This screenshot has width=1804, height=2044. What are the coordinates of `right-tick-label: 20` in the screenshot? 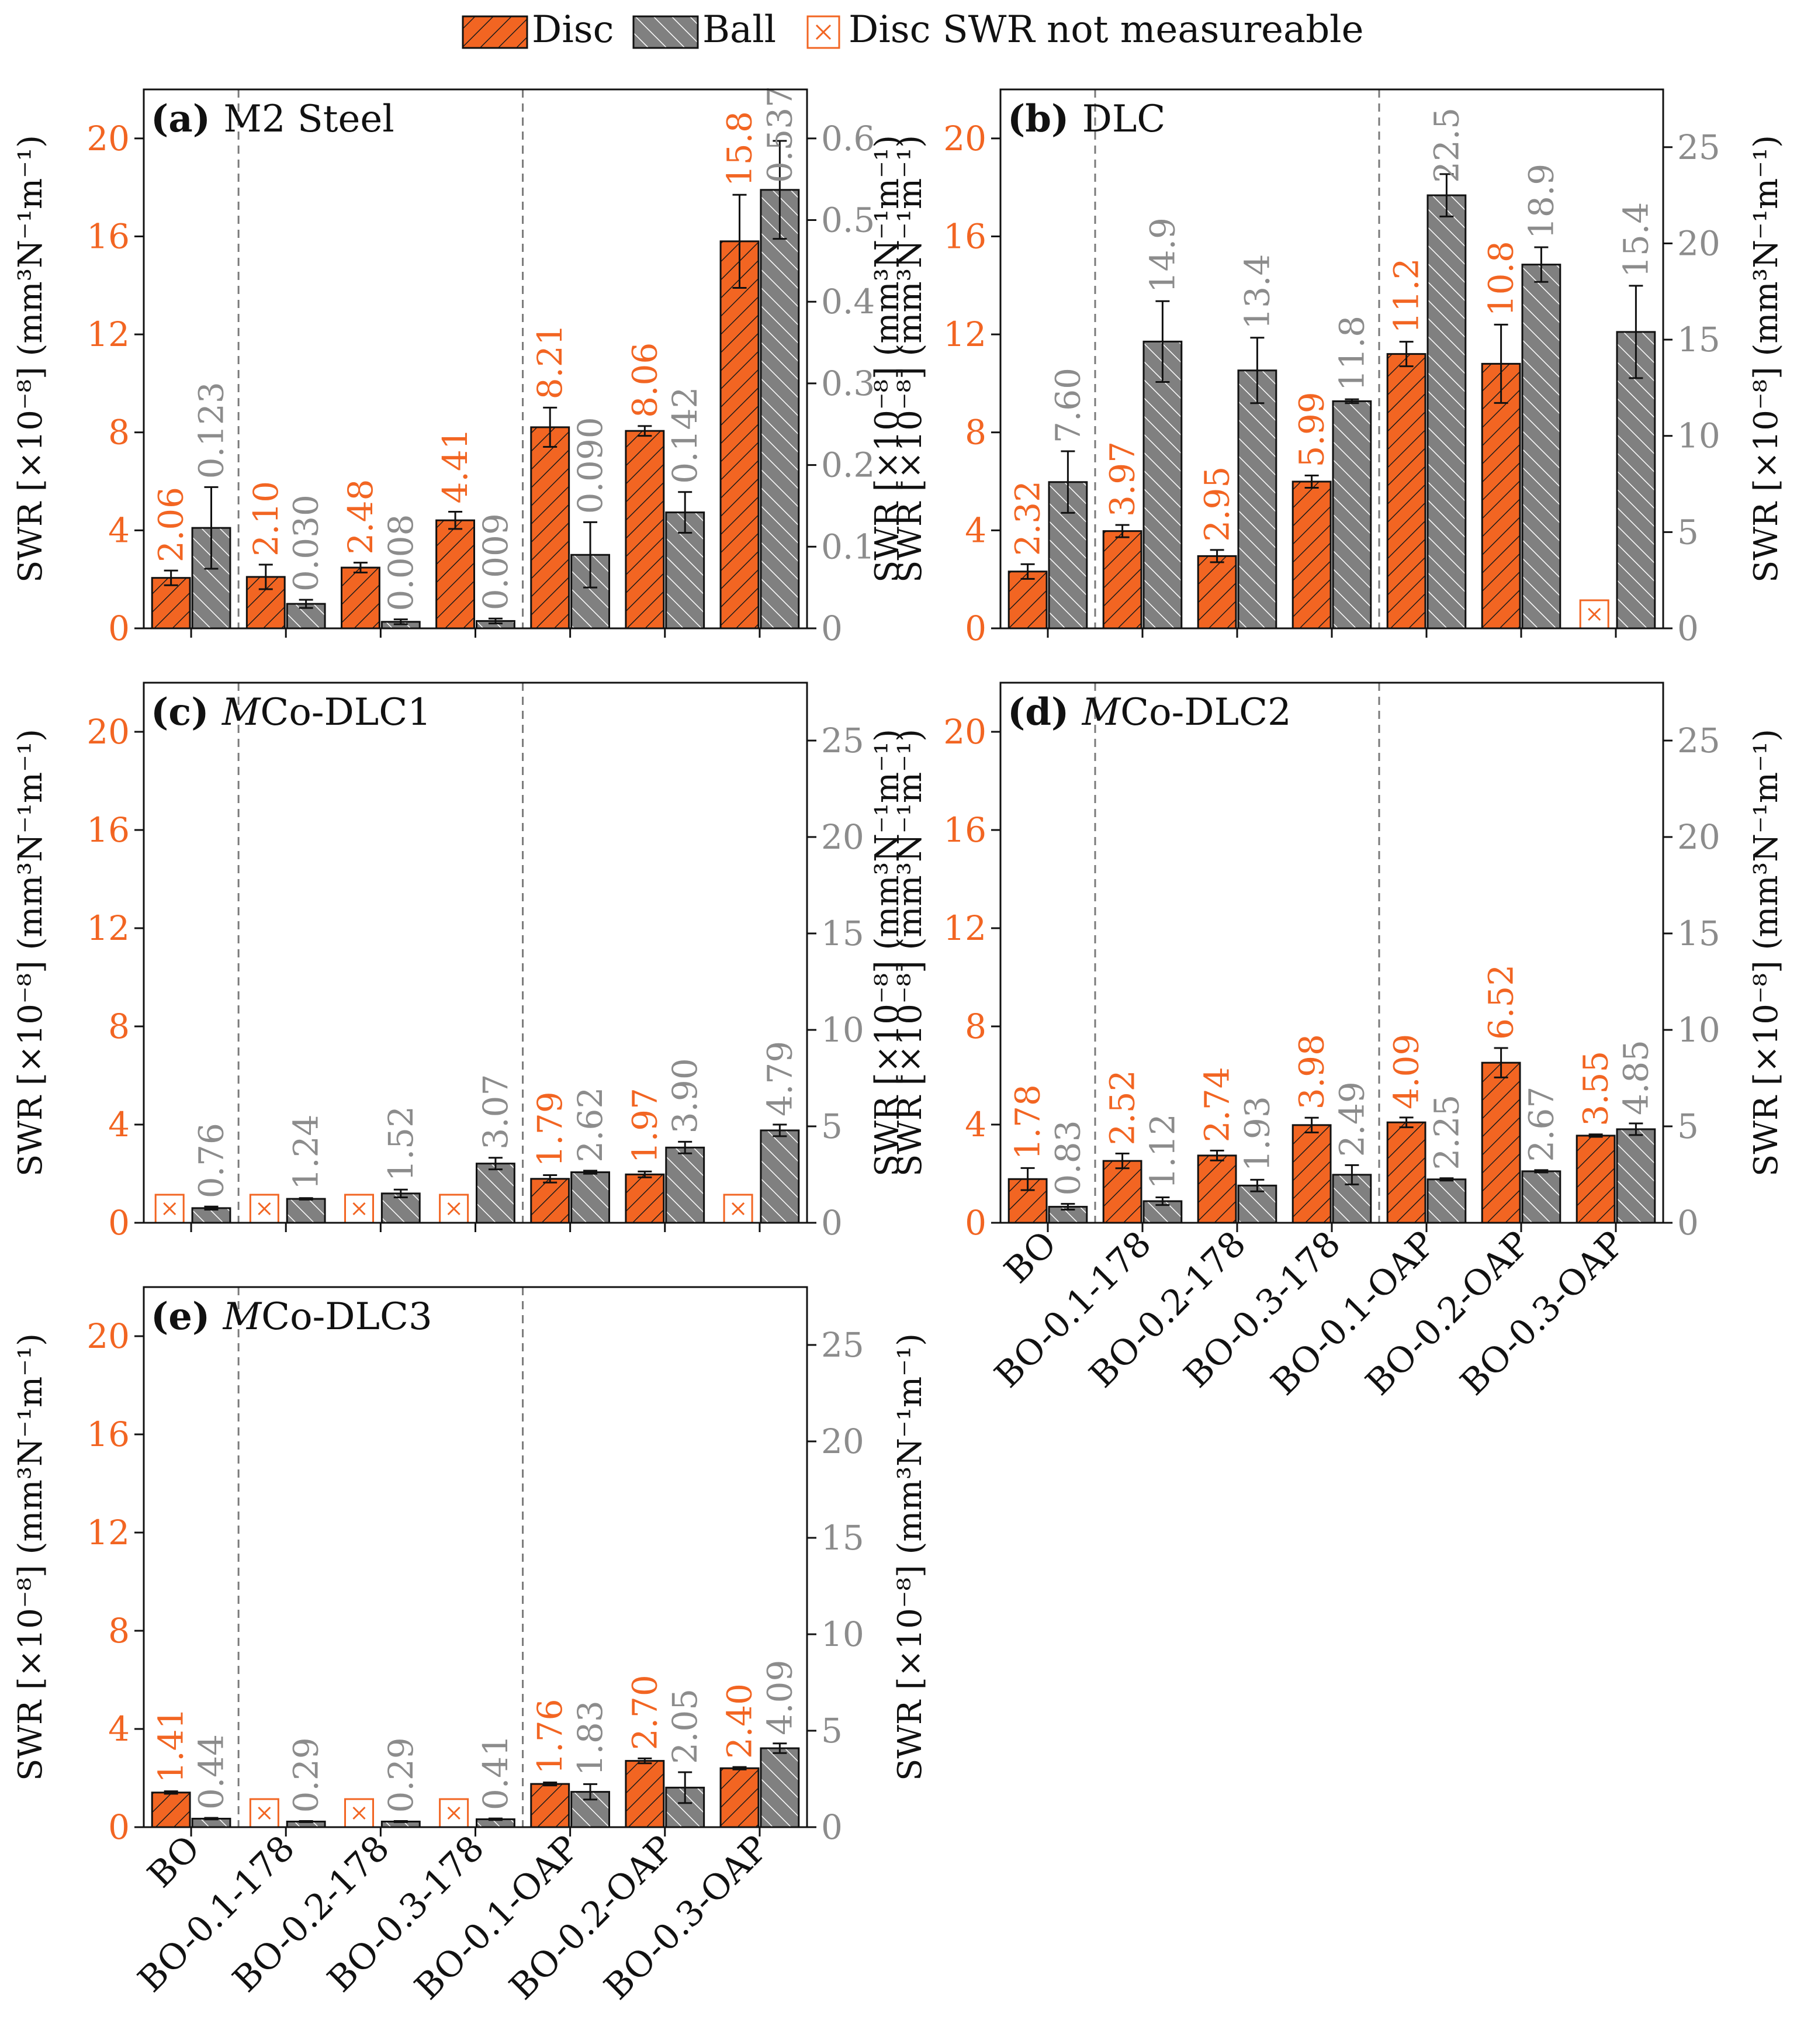 It's located at (1699, 243).